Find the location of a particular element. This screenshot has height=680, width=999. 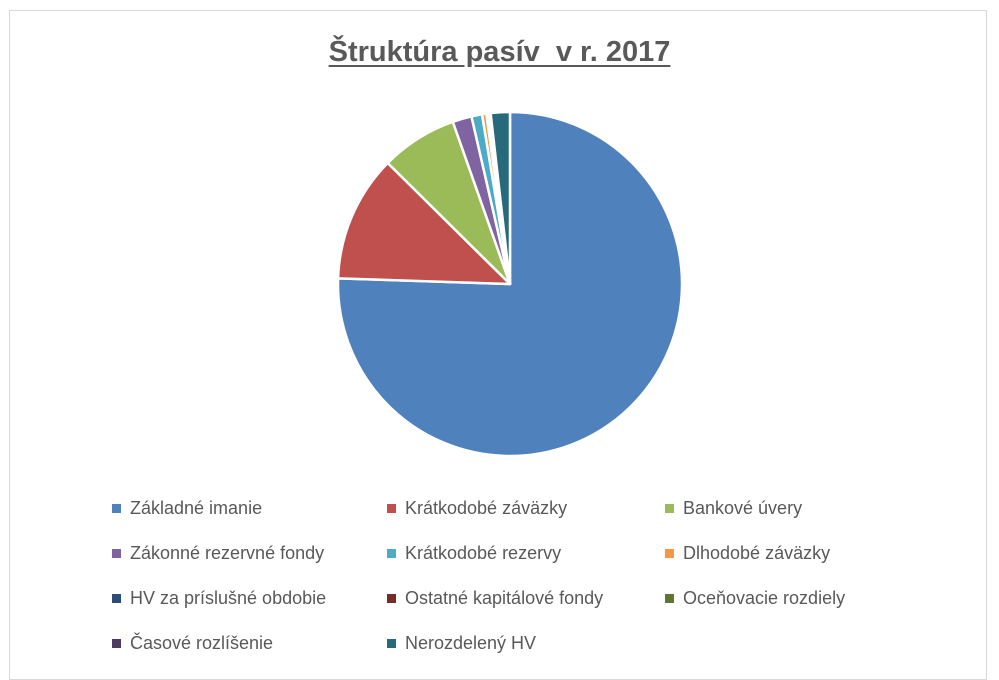

legend-item: Časové rozlíšenie is located at coordinates (192, 643).